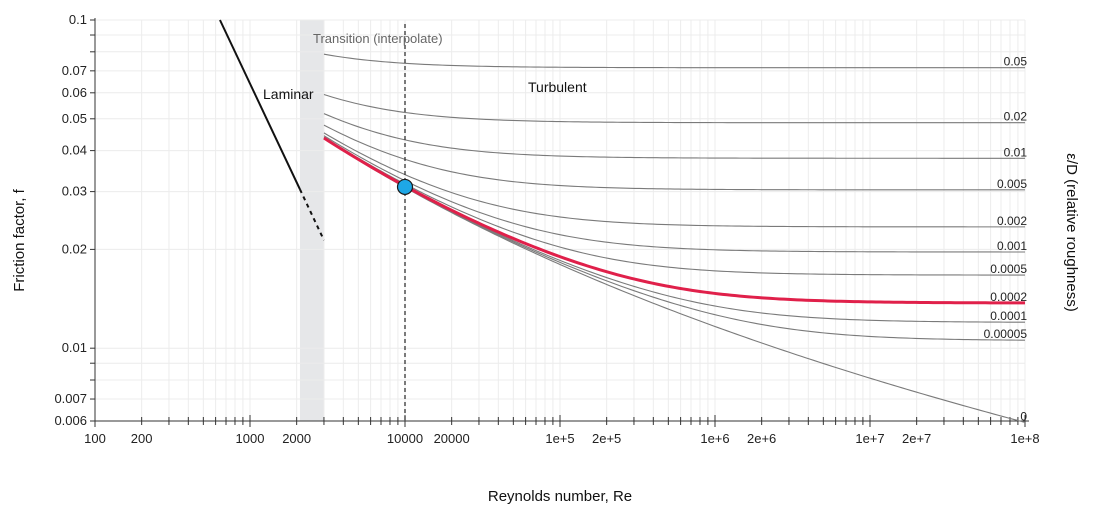  I want to click on x-tick-label: 1e+6, so click(714, 438).